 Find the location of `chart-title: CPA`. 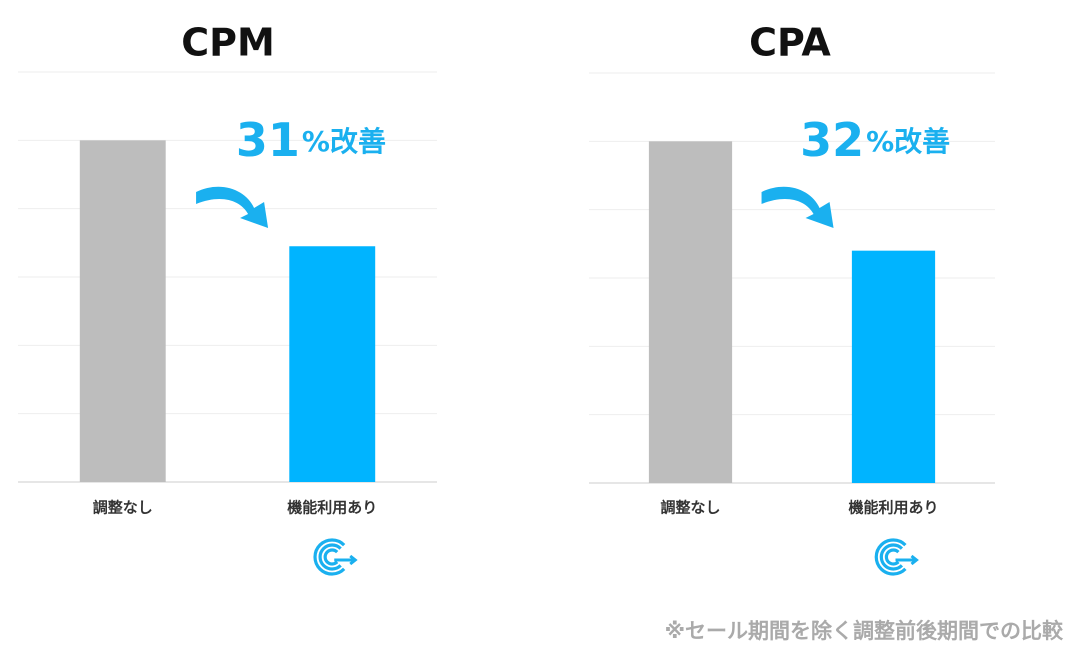

chart-title: CPA is located at coordinates (790, 43).